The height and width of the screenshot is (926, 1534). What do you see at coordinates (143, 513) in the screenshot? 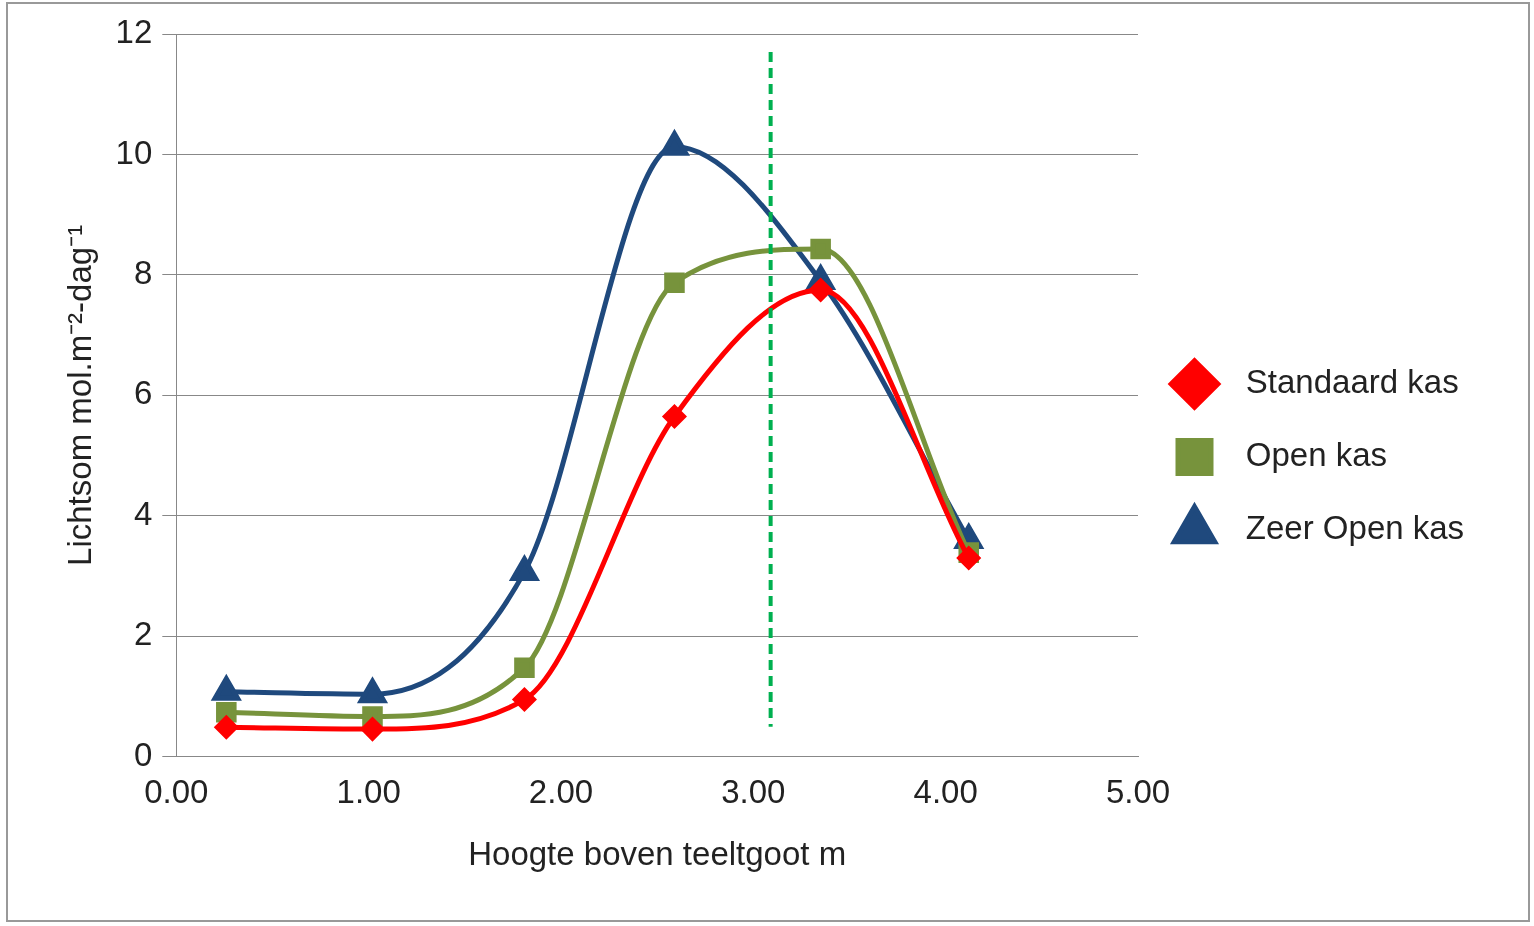
I see `y-tick-label: 4` at bounding box center [143, 513].